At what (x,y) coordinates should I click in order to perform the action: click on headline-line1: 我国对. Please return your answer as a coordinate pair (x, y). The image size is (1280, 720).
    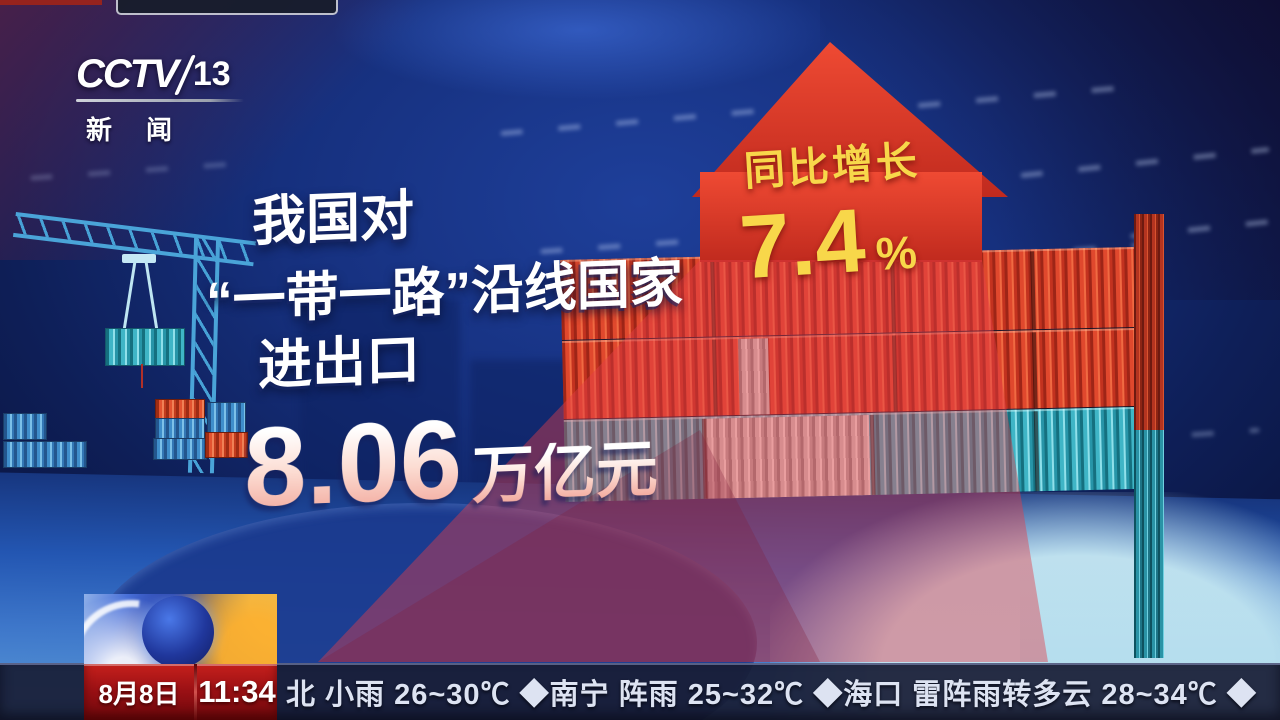
    Looking at the image, I should click on (333, 219).